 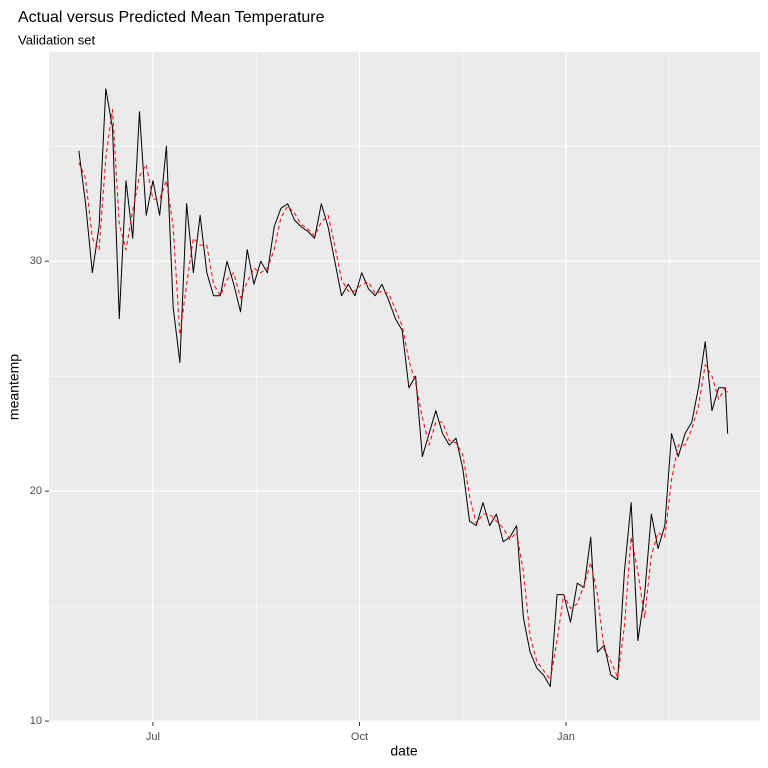 What do you see at coordinates (36, 491) in the screenshot?
I see `y-tick-label: 20` at bounding box center [36, 491].